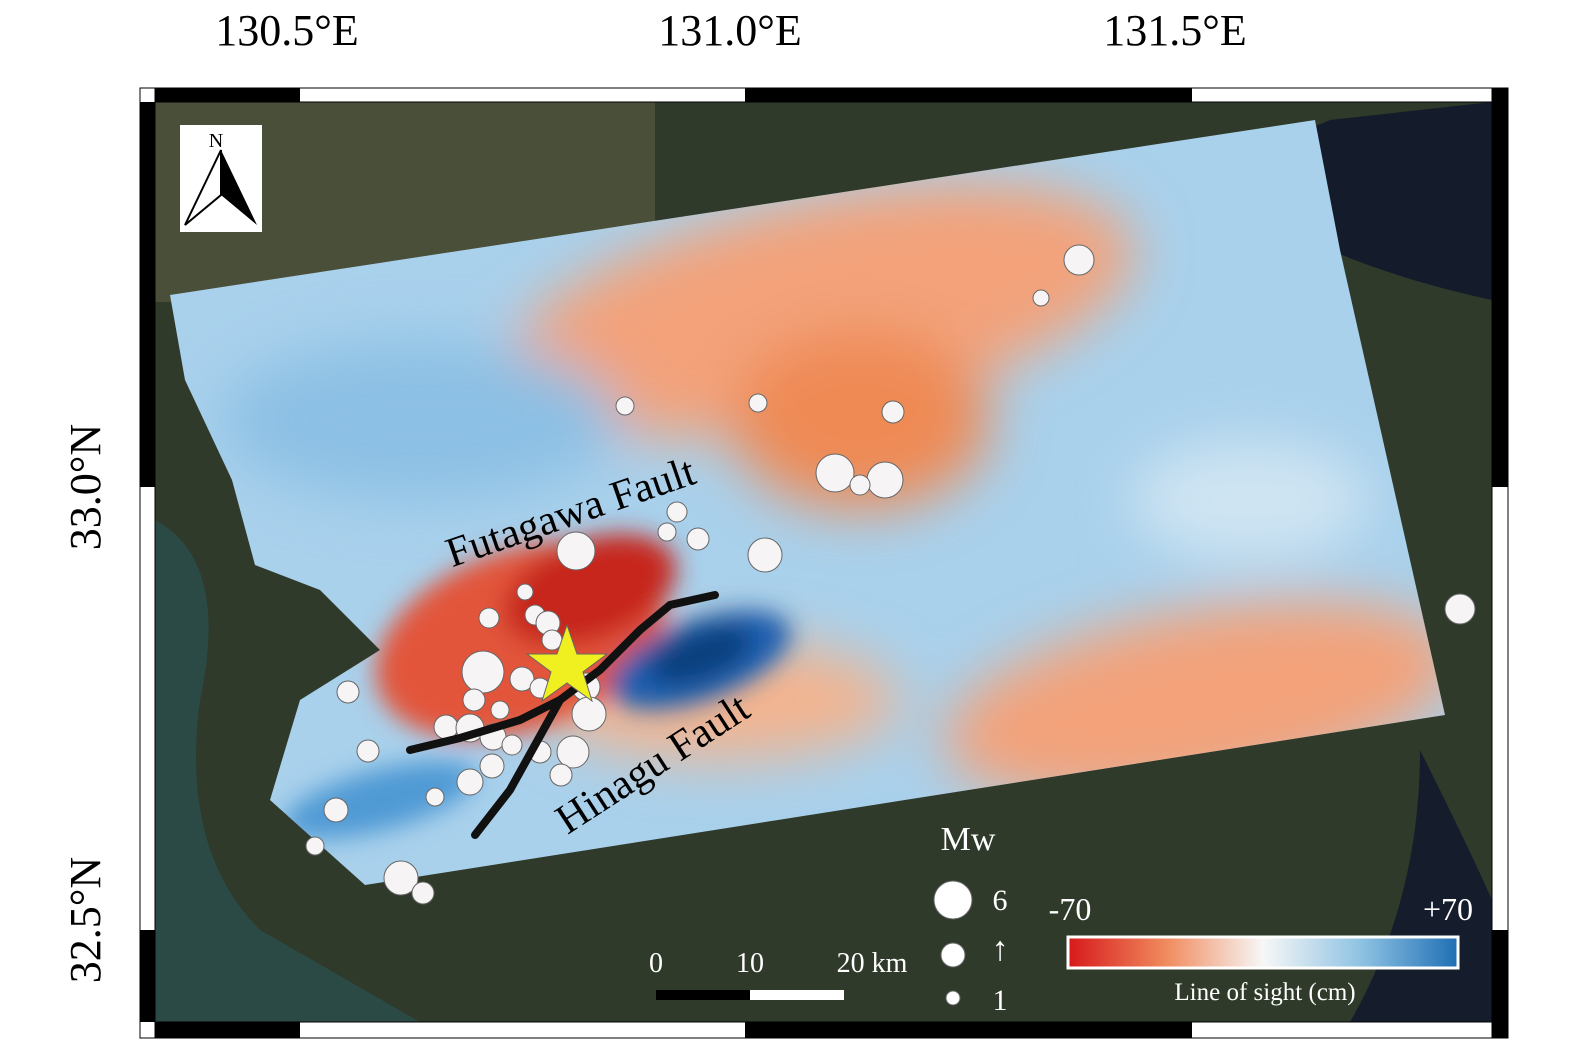 The width and height of the screenshot is (1575, 1049). Describe the element at coordinates (656, 963) in the screenshot. I see `scale-label: 0` at that location.